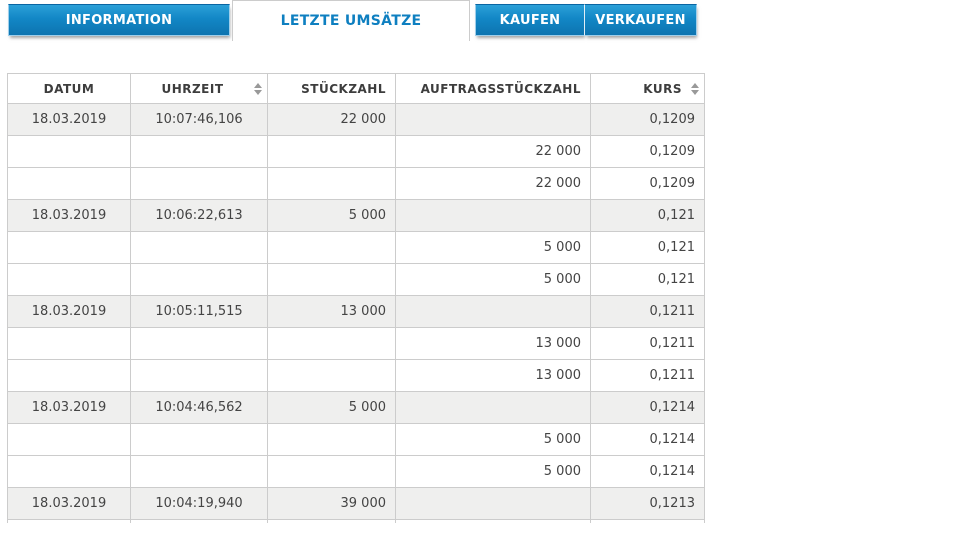 The height and width of the screenshot is (540, 960). Describe the element at coordinates (493, 151) in the screenshot. I see `cell-auftragsstueckzahl: 22 000` at that location.